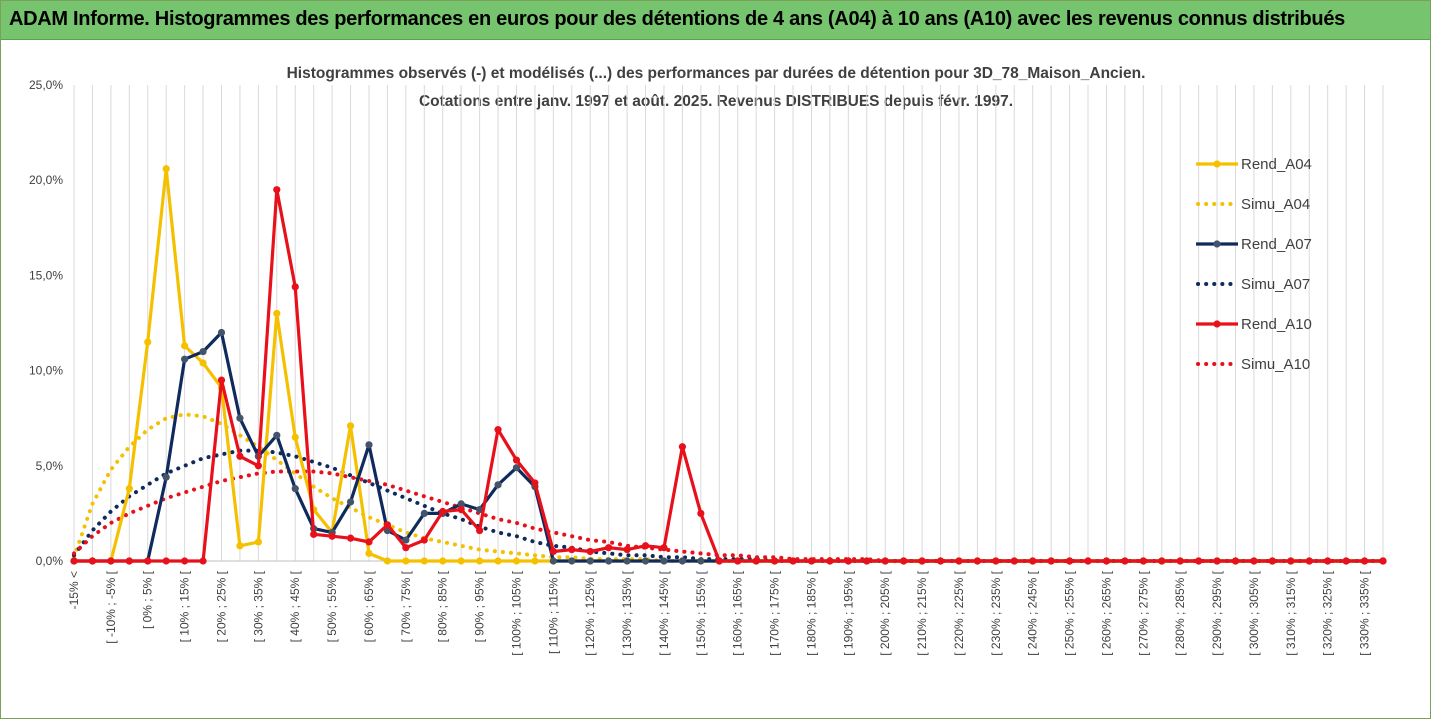 The image size is (1431, 719). Describe the element at coordinates (516, 612) in the screenshot. I see `x-tick-label: [ 100% ; 105% [` at that location.